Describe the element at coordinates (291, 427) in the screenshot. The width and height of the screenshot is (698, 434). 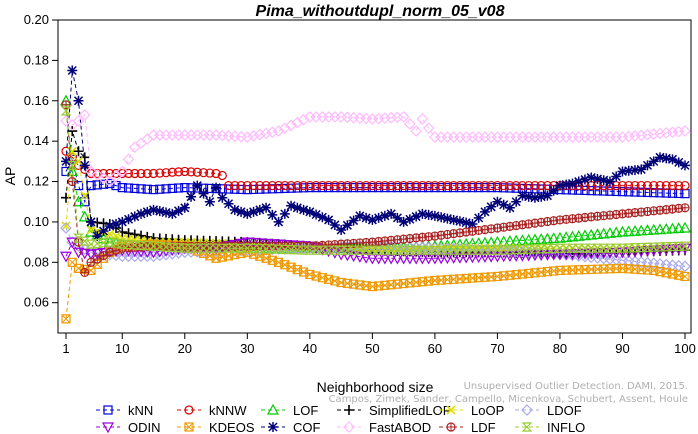
I see `legend-item-cof: COF` at that location.